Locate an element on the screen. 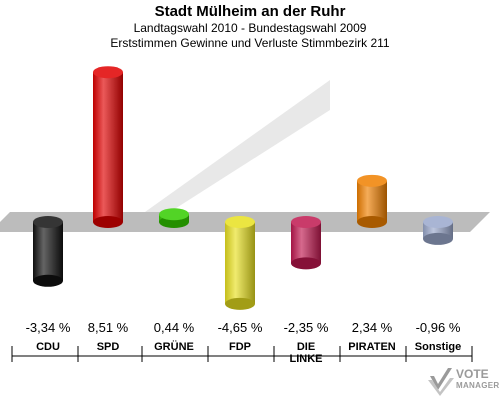 The image size is (500, 401). category-label: GRÜNE is located at coordinates (174, 346).